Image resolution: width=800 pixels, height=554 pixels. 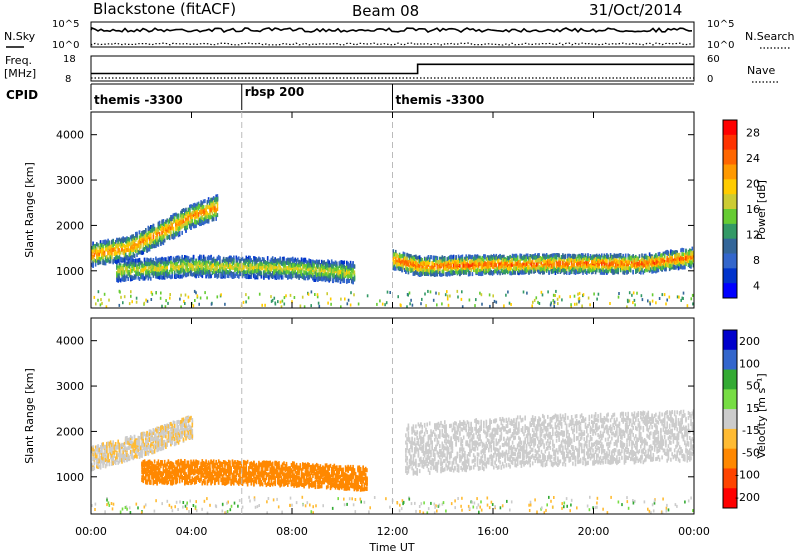 What do you see at coordinates (391, 36) in the screenshot?
I see `nsky-traces` at bounding box center [391, 36].